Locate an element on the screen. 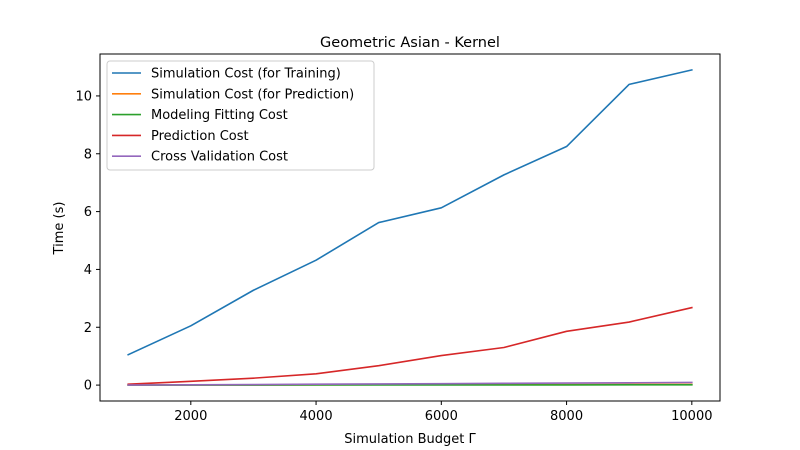  legend-box is located at coordinates (240, 115).